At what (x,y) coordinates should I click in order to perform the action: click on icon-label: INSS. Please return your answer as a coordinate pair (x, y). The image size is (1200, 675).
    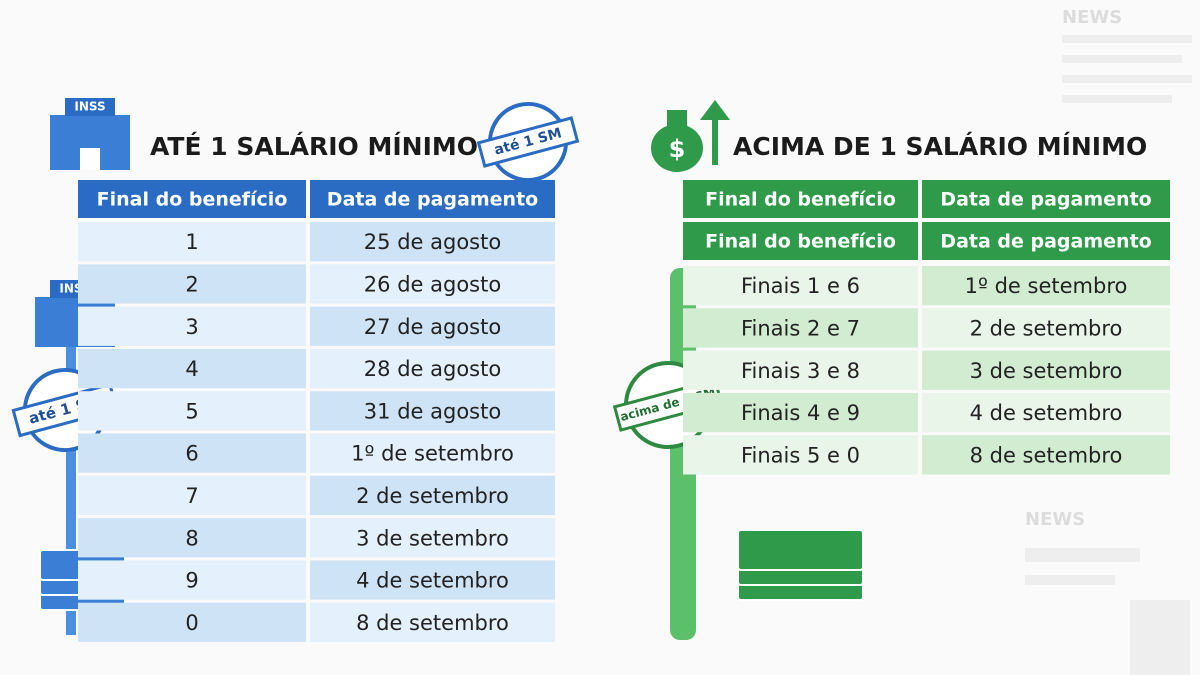
    Looking at the image, I should click on (89, 107).